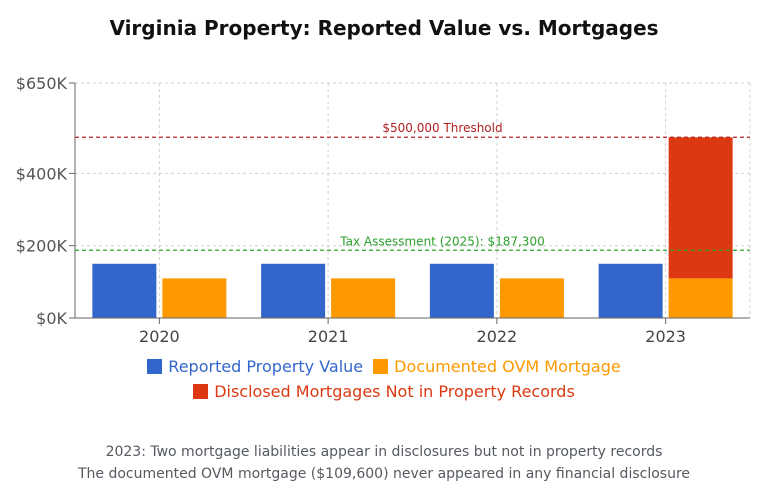 Image resolution: width=768 pixels, height=492 pixels. Describe the element at coordinates (51, 318) in the screenshot. I see `y-tick-label: $0K` at that location.